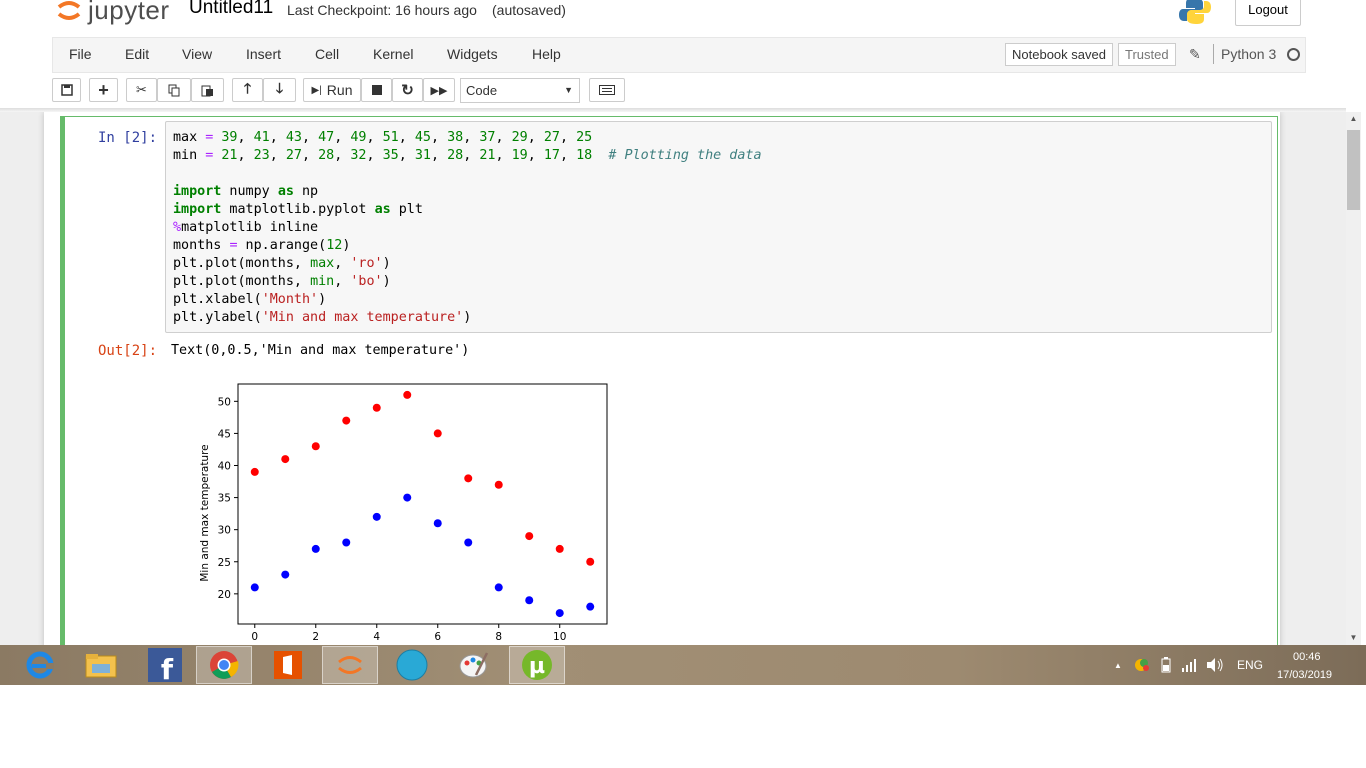 This screenshot has height=768, width=1366. Describe the element at coordinates (247, 90) in the screenshot. I see `move-up-button: 🡑` at that location.